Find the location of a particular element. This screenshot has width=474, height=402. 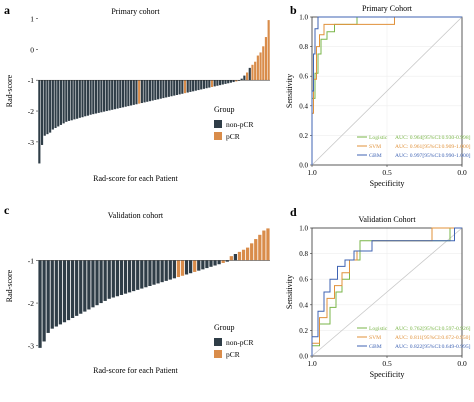

x-axis-label: Specificity is located at coordinates (387, 183).